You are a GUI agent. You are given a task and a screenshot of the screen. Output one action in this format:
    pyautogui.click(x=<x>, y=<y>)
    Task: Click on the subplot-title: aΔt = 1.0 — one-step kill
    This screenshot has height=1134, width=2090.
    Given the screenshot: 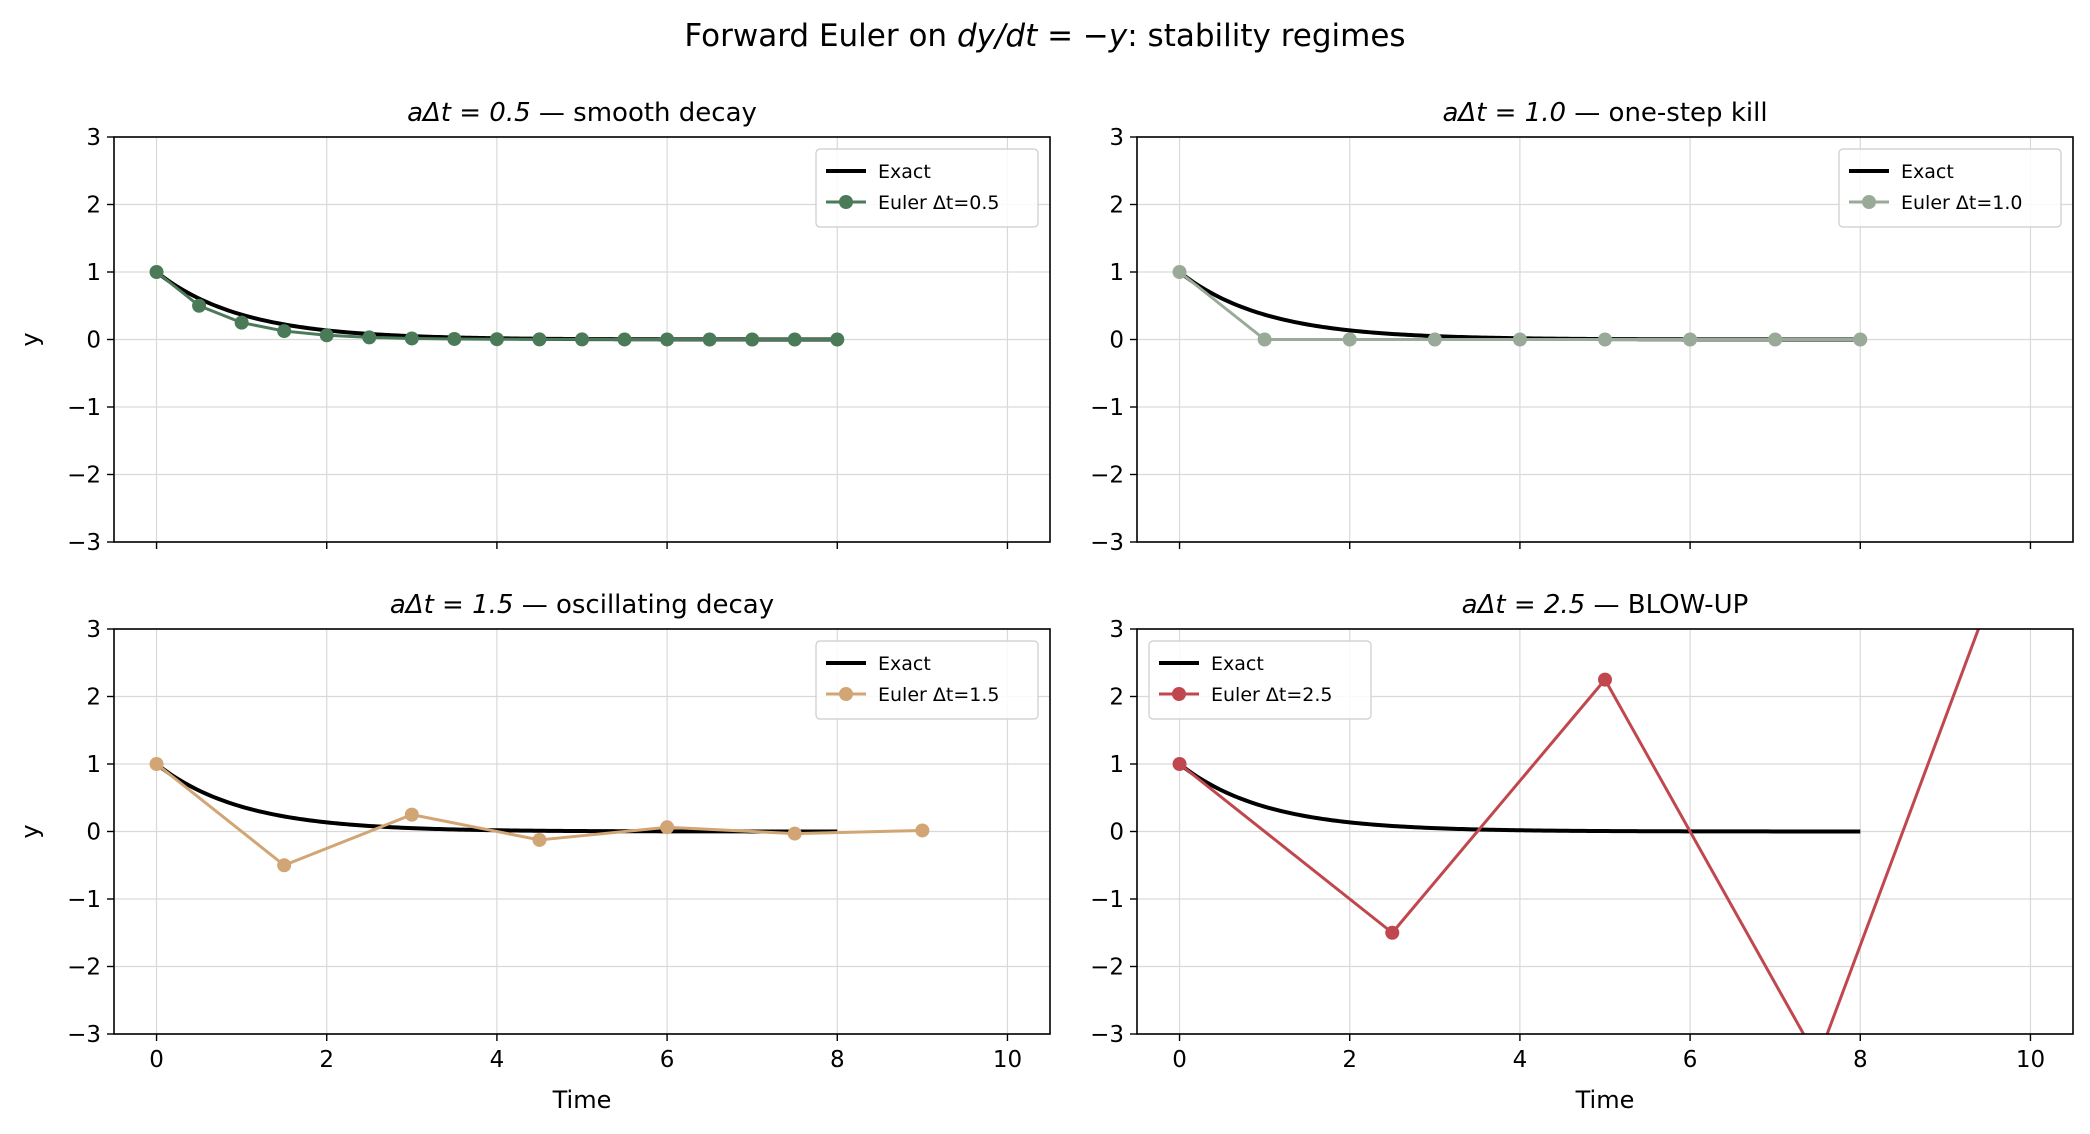 What is the action you would take?
    pyautogui.click(x=1604, y=113)
    